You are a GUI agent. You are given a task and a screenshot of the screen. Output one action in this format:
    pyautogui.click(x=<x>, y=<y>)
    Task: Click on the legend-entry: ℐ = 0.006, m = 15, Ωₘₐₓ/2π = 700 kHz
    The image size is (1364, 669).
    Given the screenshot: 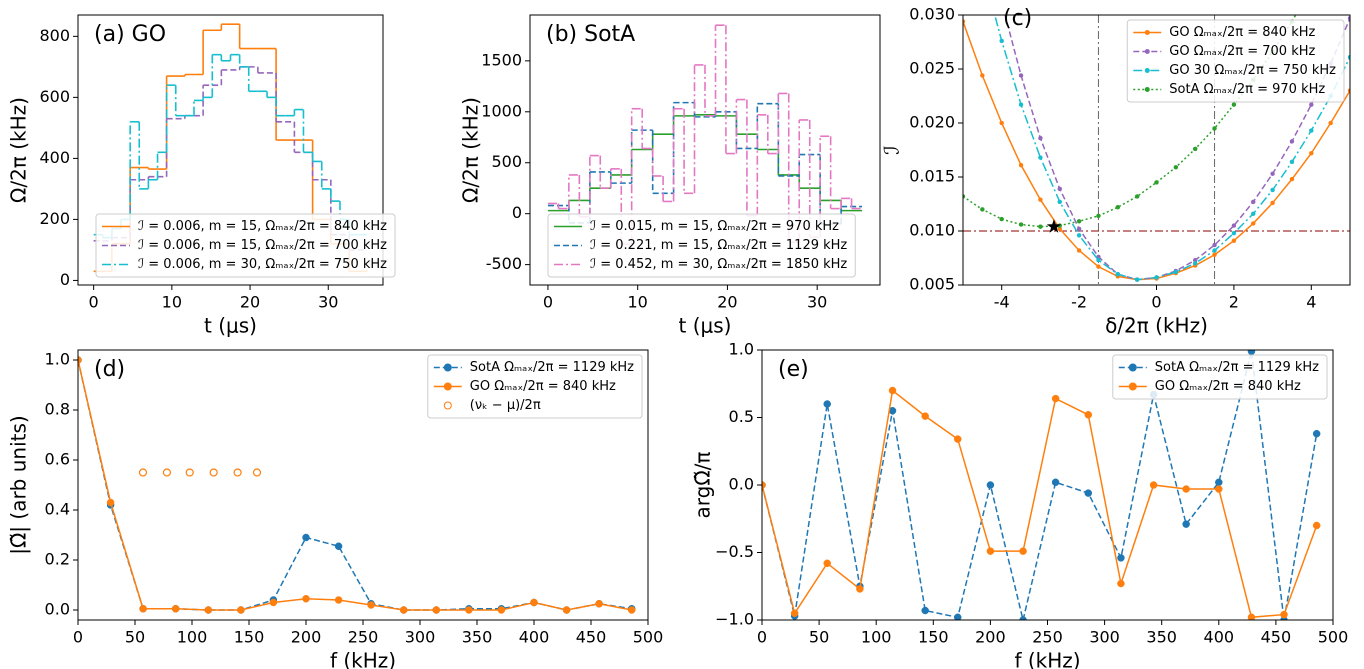 What is the action you would take?
    pyautogui.click(x=244, y=245)
    